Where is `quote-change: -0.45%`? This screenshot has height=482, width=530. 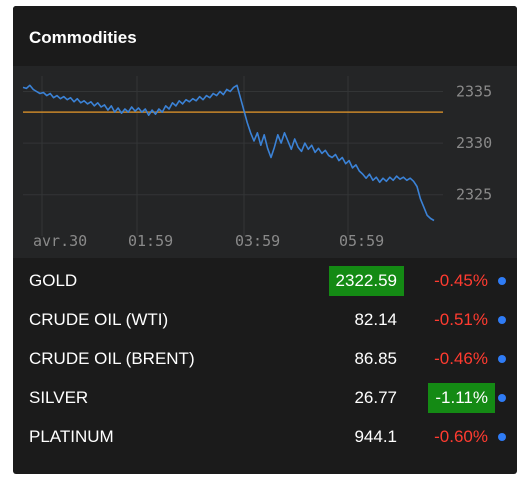 quote-change: -0.45% is located at coordinates (461, 280).